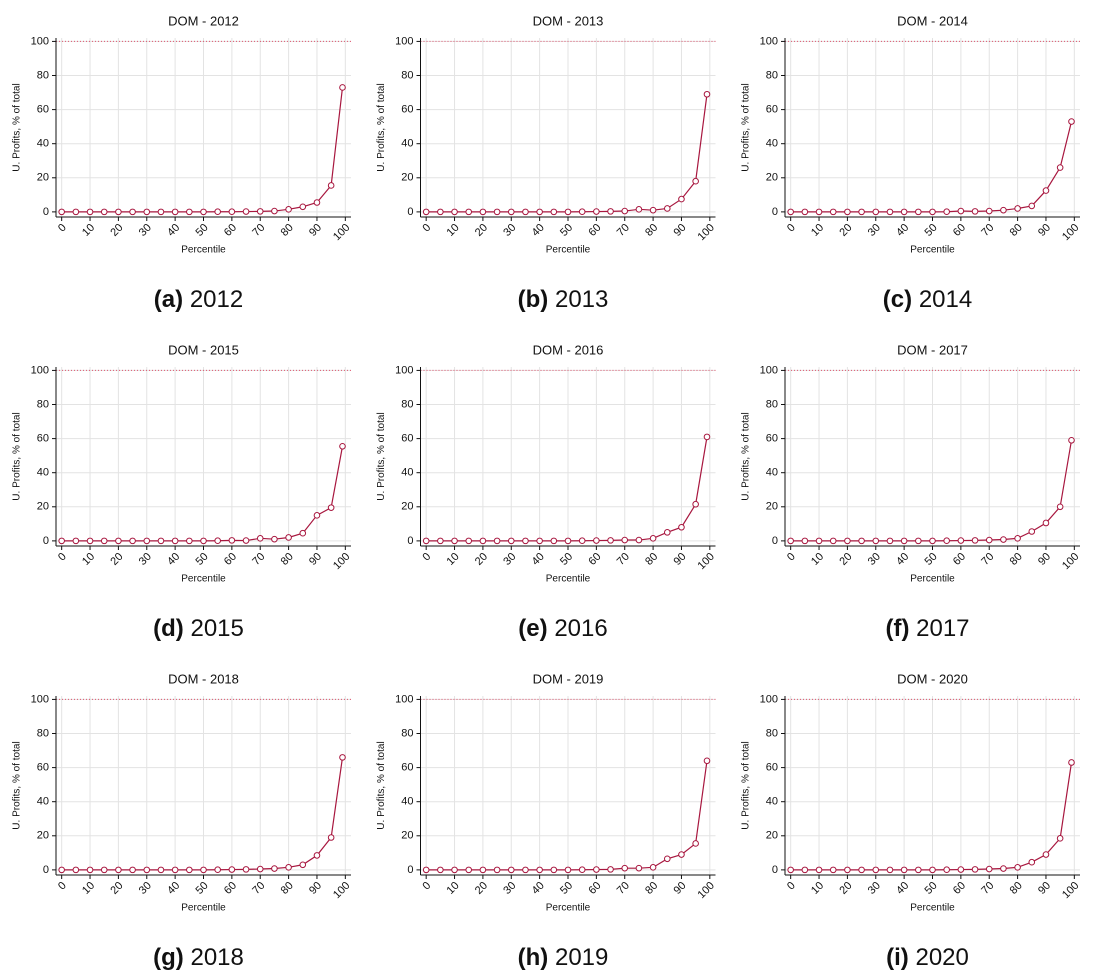  I want to click on x-tick-label: 70, so click(258, 888).